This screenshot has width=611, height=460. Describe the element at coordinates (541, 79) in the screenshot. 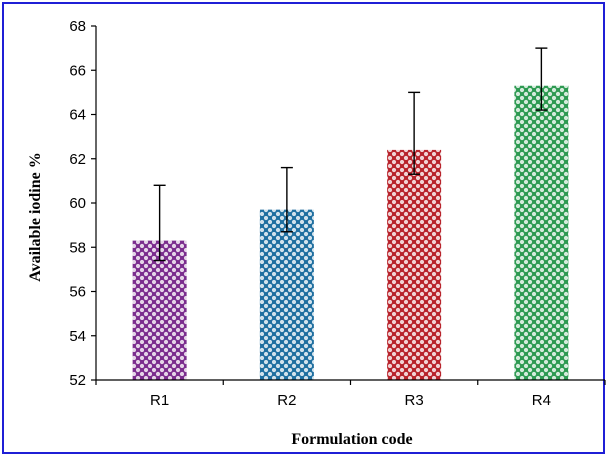

I see `error-bar-r4` at that location.